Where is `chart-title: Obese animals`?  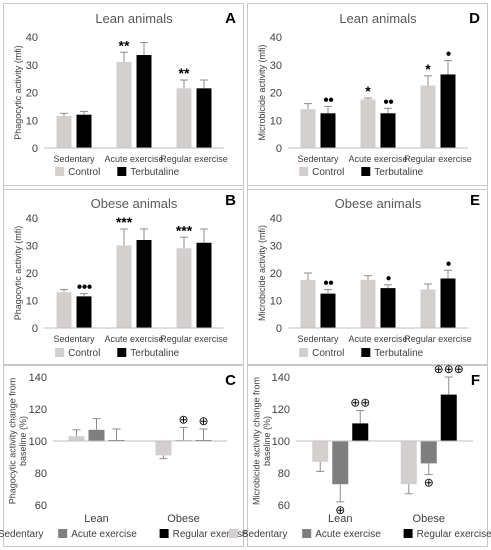
chart-title: Obese animals is located at coordinates (378, 203).